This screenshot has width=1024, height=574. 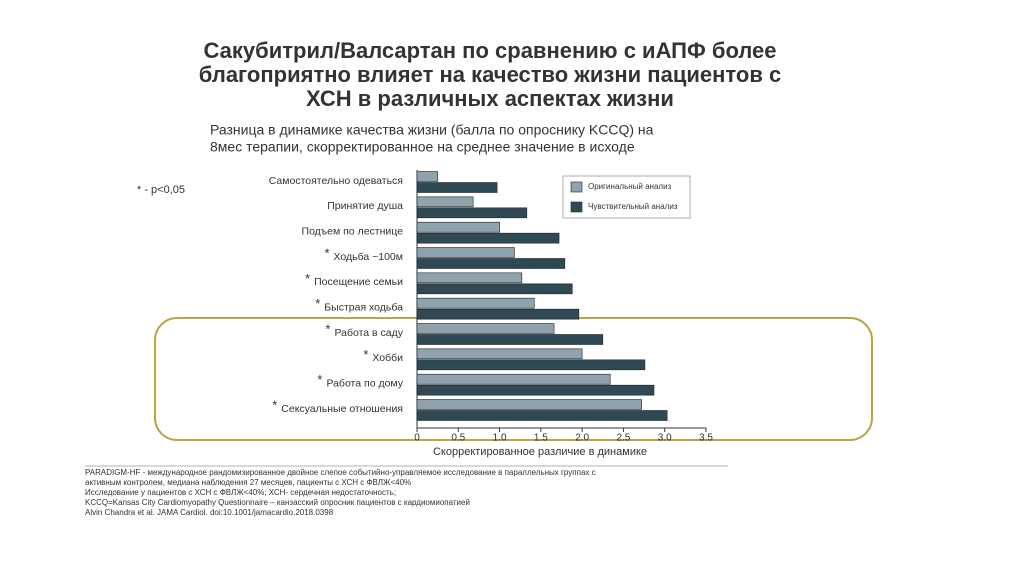 I want to click on x-tick-label: 2.0, so click(x=582, y=438).